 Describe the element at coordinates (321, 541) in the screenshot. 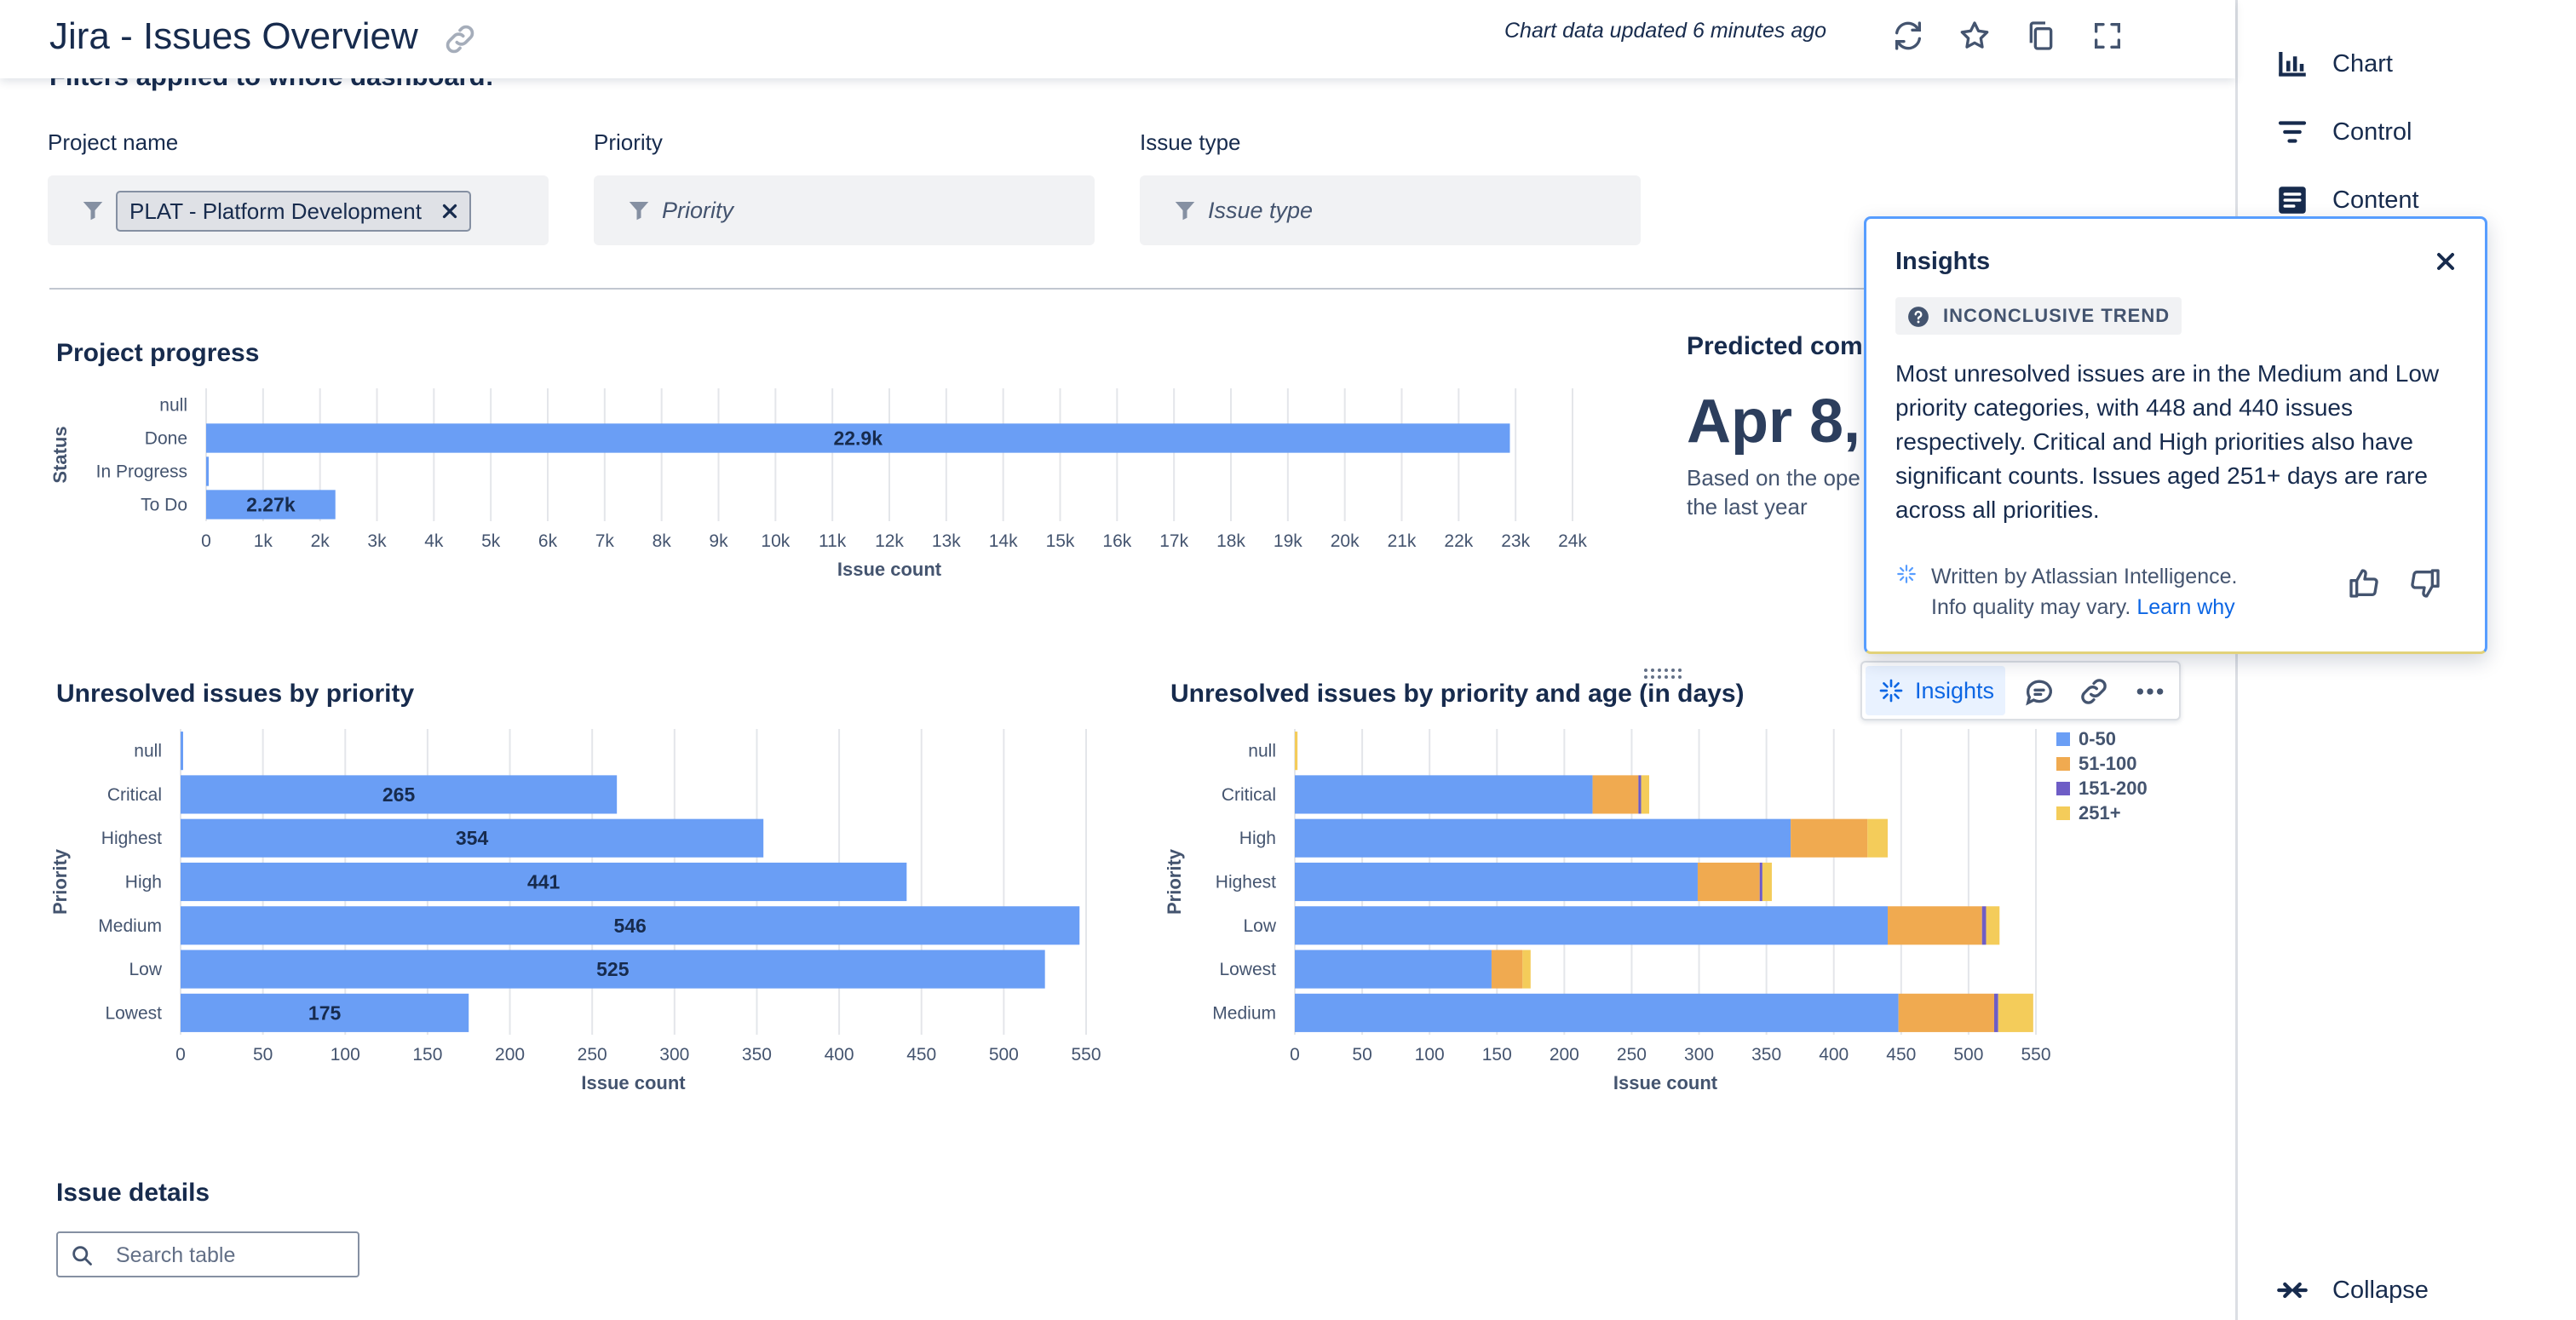

I see `x-tick-label: 2k` at that location.